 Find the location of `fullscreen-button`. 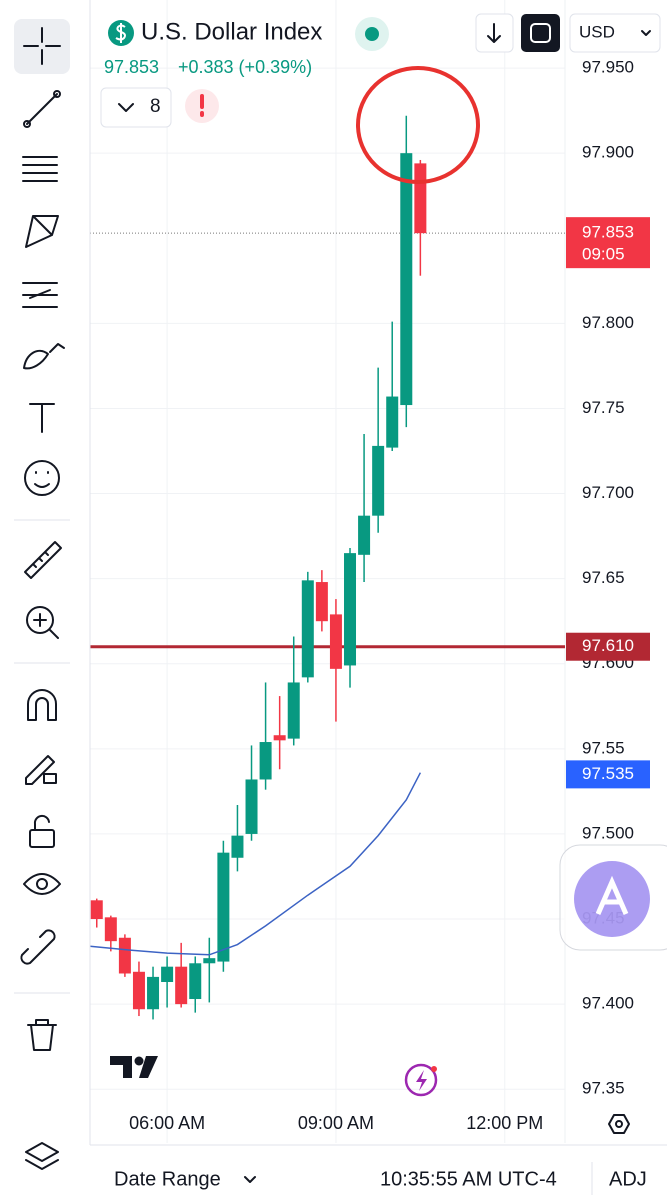

fullscreen-button is located at coordinates (540, 33).